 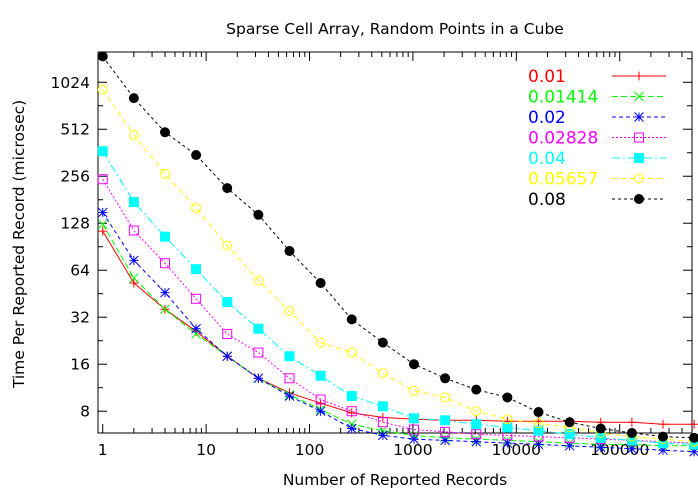 I want to click on legend-entry: 0.05657, so click(x=597, y=180).